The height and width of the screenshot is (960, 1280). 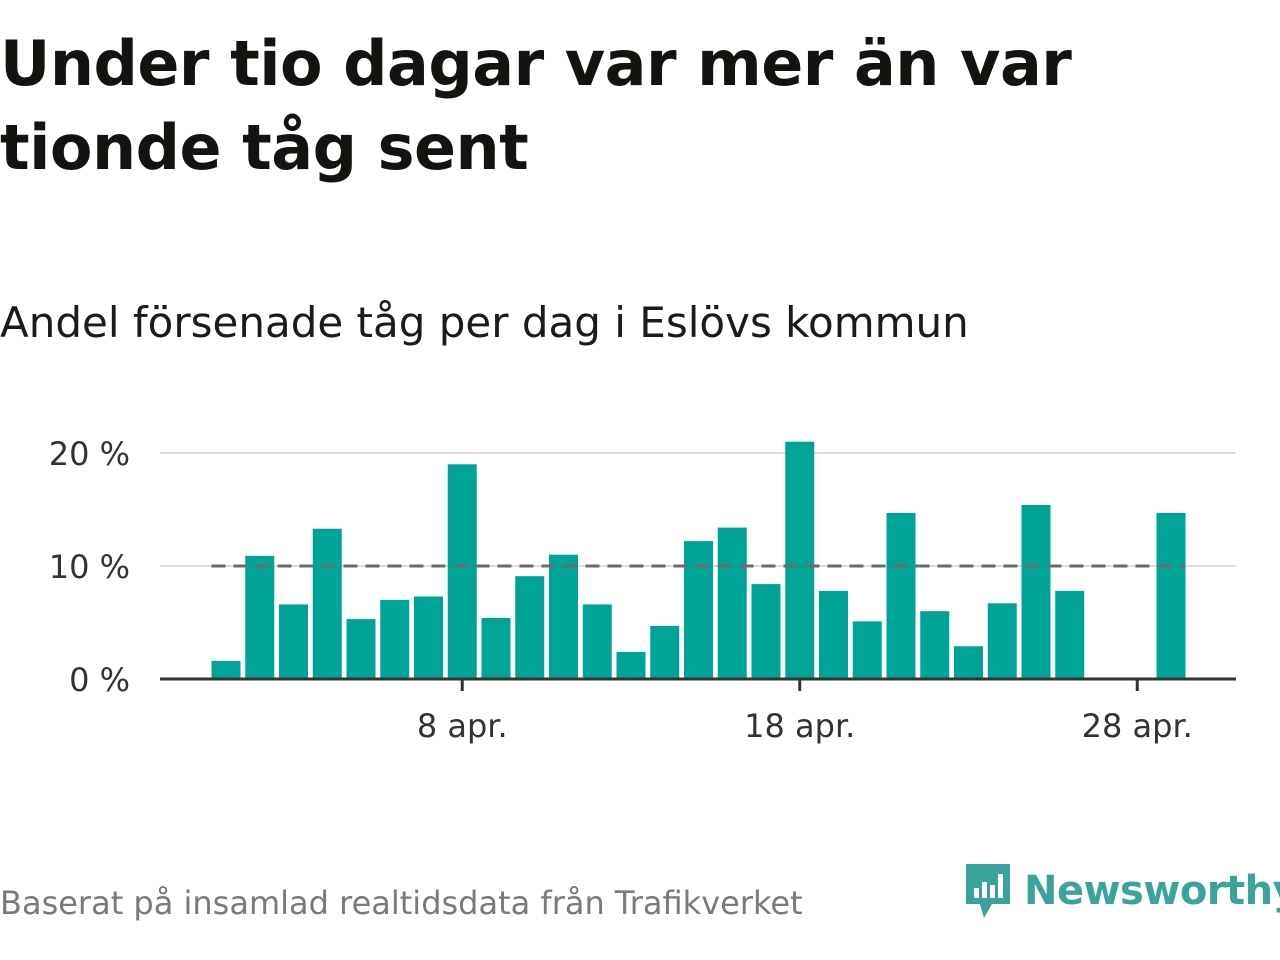 What do you see at coordinates (988, 891) in the screenshot?
I see `newsworthy-logo-icon` at bounding box center [988, 891].